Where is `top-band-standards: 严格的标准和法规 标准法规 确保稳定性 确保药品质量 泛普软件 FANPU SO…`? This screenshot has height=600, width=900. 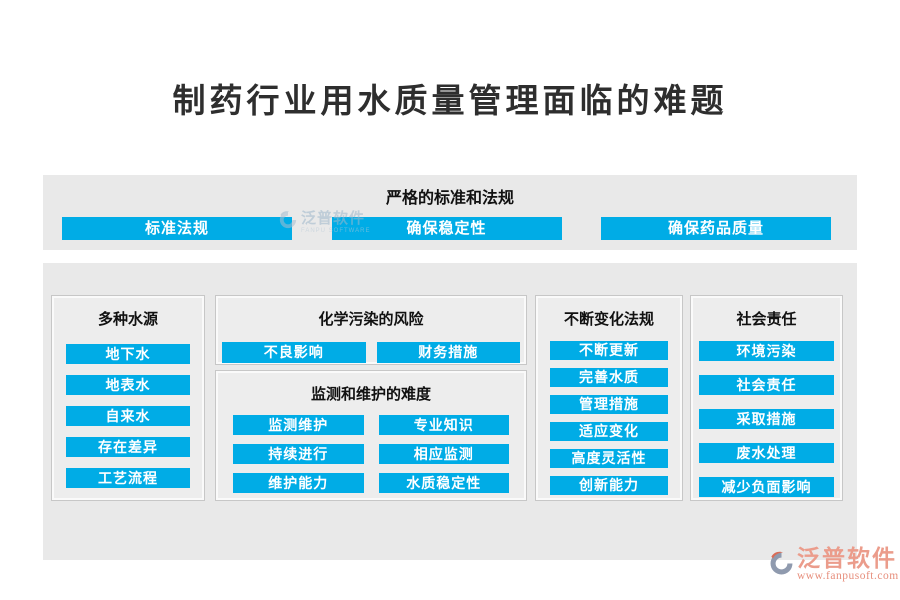
top-band-standards: 严格的标准和法规 标准法规 确保稳定性 确保药品质量 泛普软件 FANPU SO… is located at coordinates (450, 212).